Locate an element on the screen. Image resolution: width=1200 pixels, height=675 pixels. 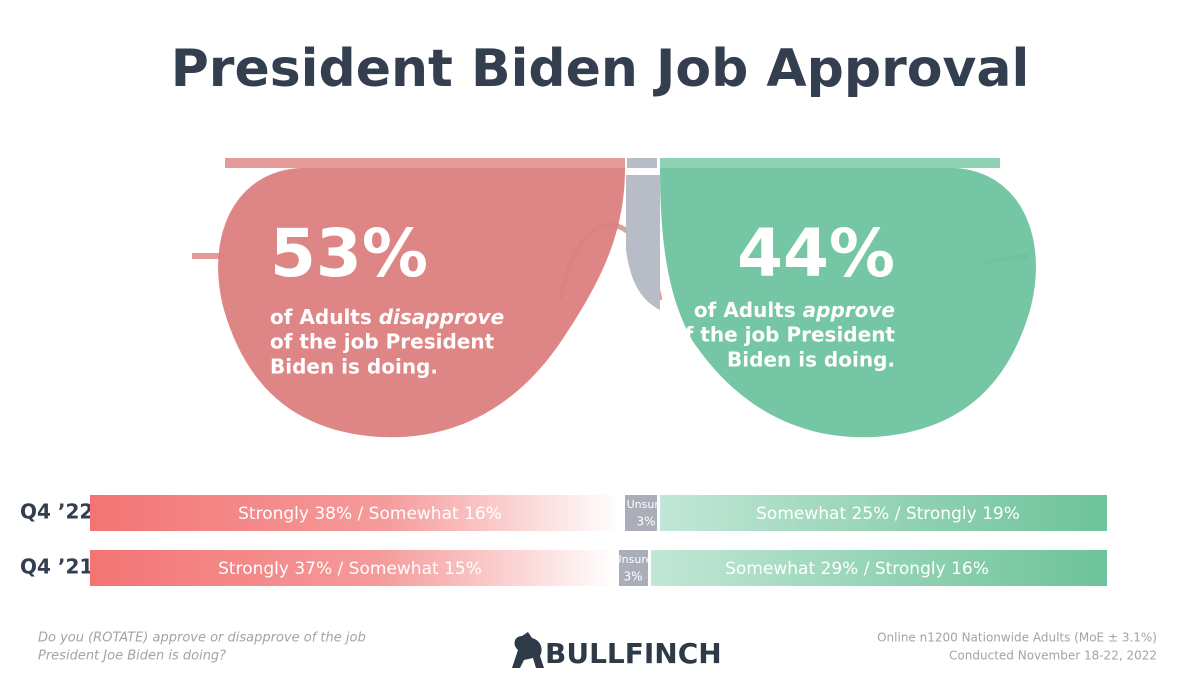
disapprove-line: Biden is doing. is located at coordinates (354, 367).